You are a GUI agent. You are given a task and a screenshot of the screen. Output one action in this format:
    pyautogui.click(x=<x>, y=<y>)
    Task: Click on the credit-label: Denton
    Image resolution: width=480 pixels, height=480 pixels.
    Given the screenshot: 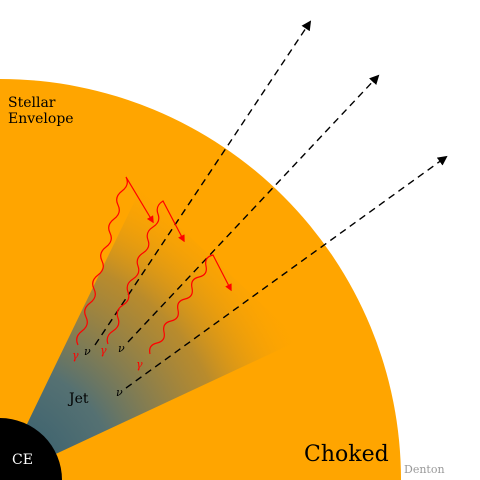 What is the action you would take?
    pyautogui.click(x=424, y=469)
    